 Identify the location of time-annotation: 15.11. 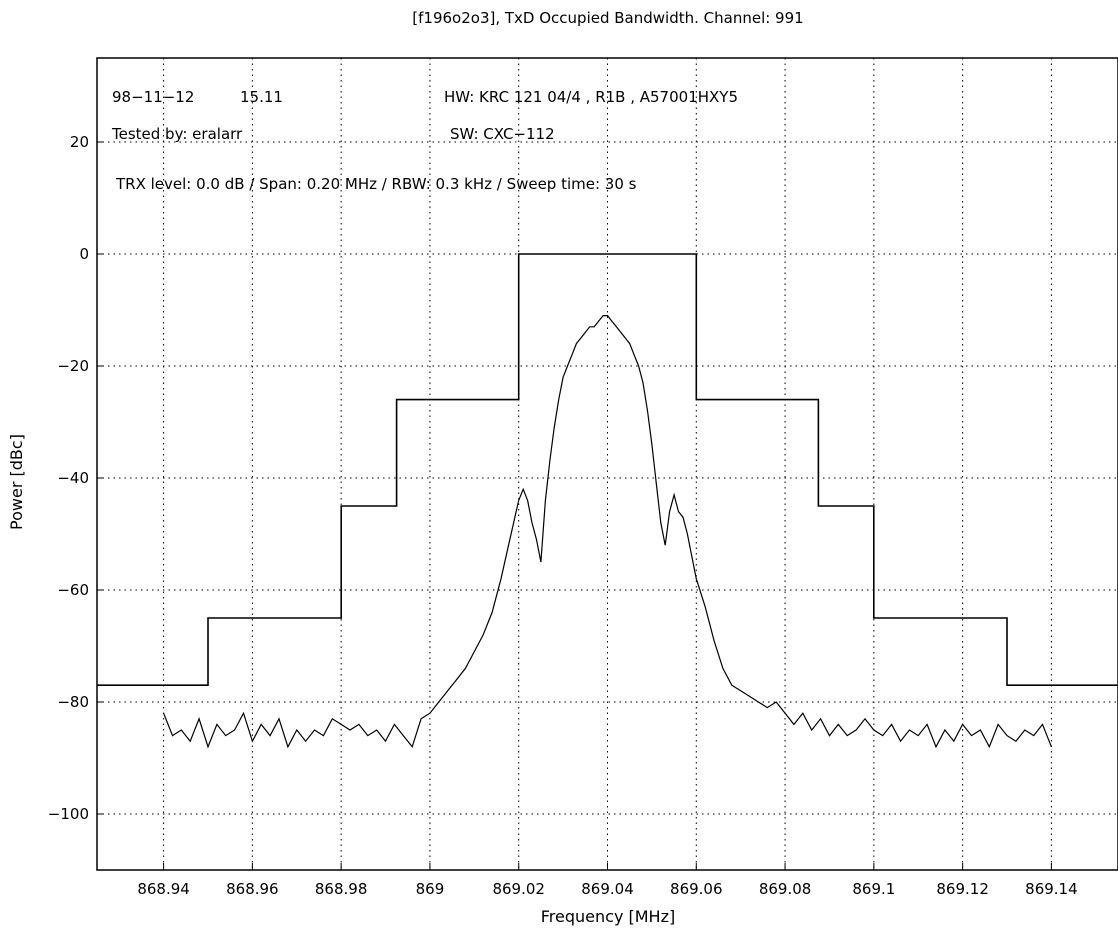
(261, 97).